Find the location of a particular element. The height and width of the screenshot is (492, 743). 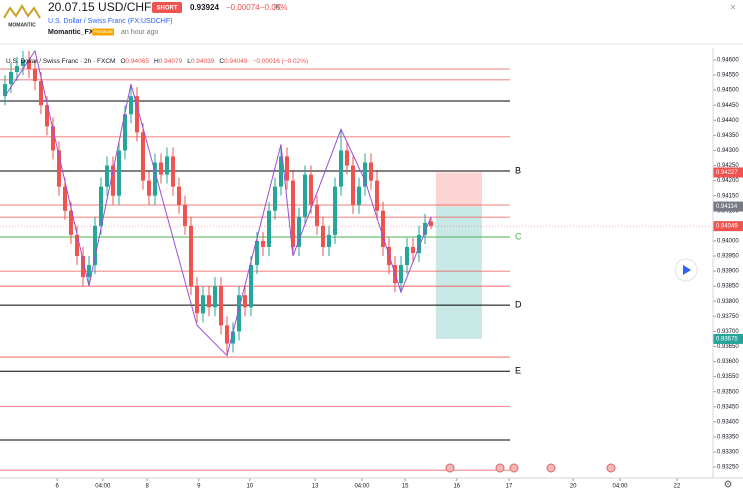

x-tick-label: 13 is located at coordinates (315, 487).